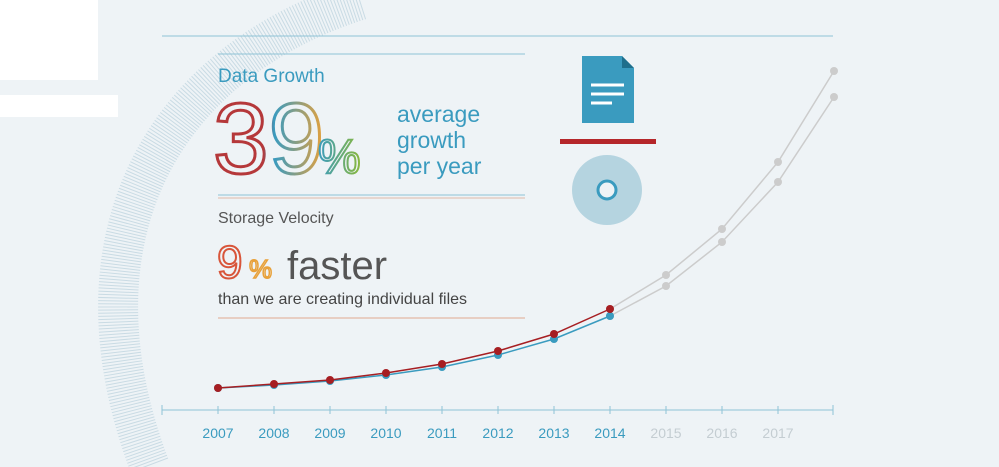  Describe the element at coordinates (609, 433) in the screenshot. I see `x-tick-label: 2014` at that location.